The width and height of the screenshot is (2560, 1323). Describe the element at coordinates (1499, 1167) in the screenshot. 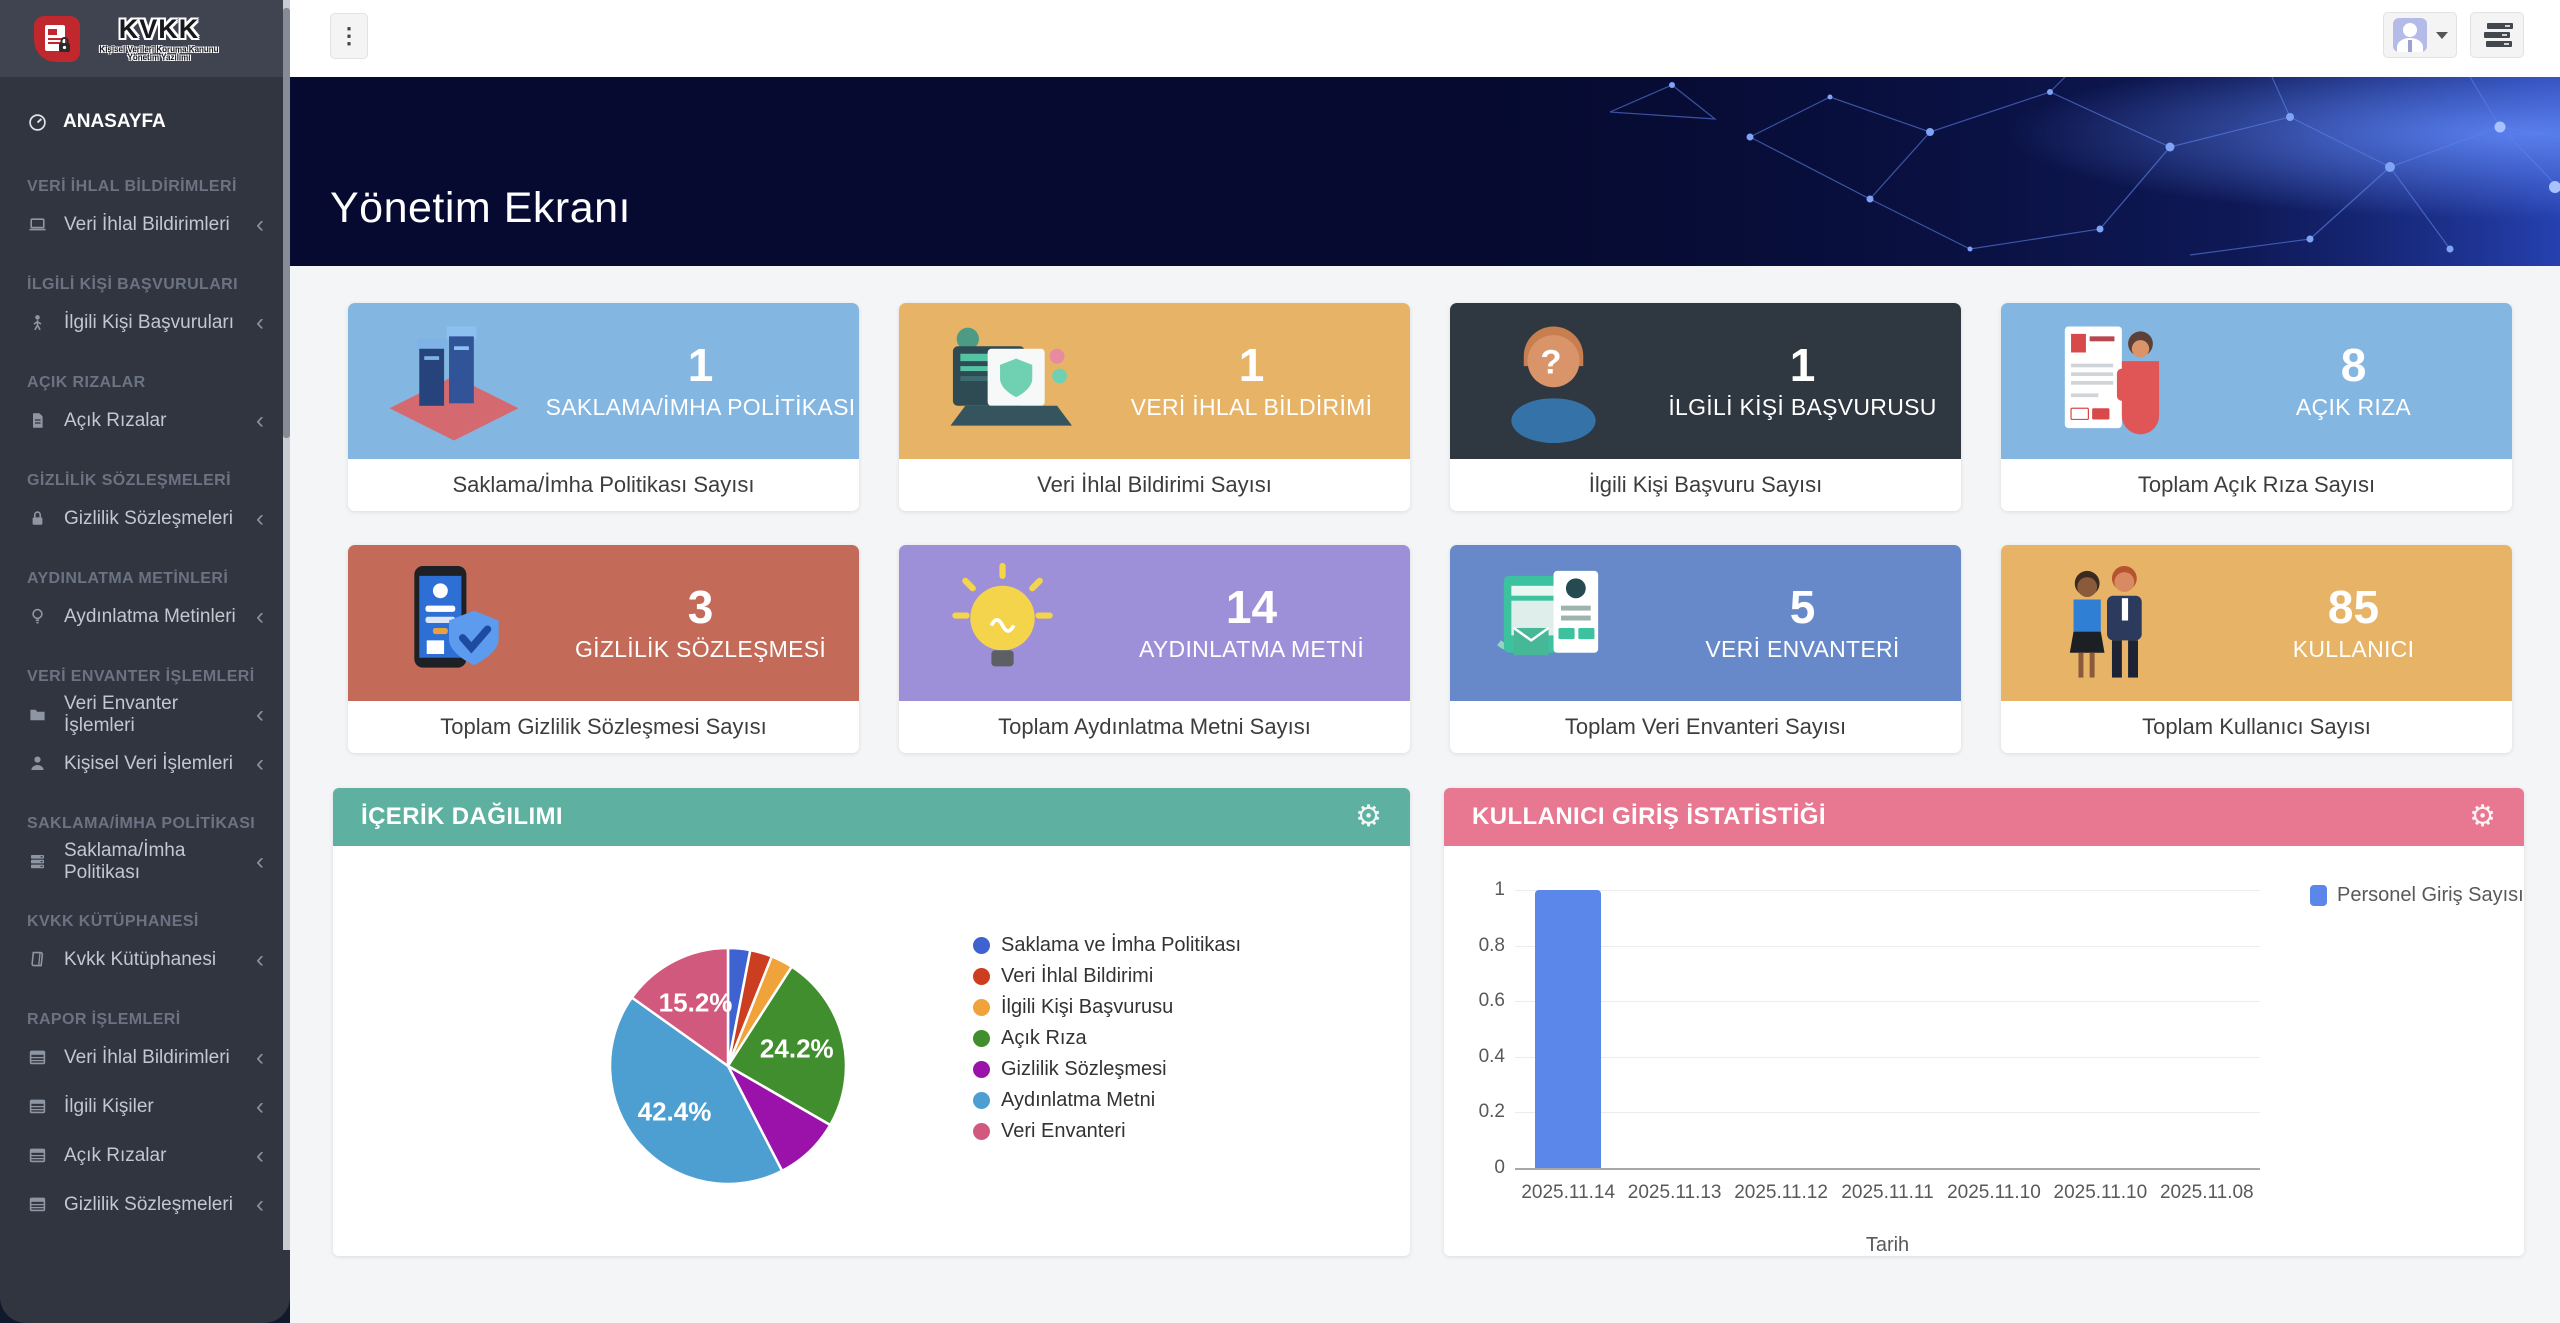

I see `y-axis-tick: 0` at that location.